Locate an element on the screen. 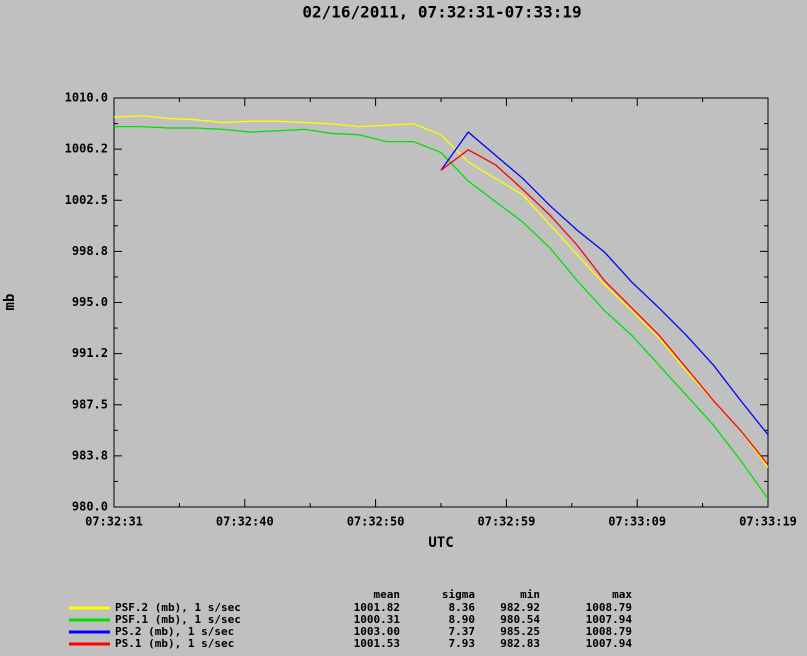  stats-value: 7.37 is located at coordinates (462, 631).